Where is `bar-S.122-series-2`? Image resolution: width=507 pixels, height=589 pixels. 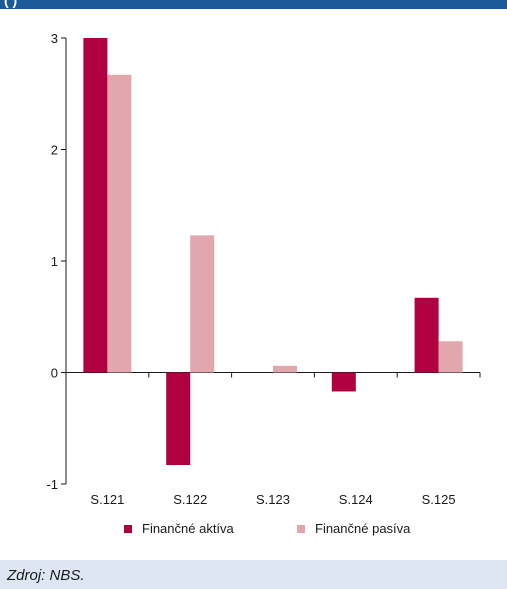 bar-S.122-series-2 is located at coordinates (202, 304).